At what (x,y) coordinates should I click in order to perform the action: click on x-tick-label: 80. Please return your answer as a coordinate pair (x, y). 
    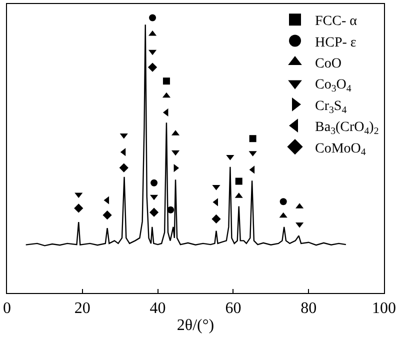
    Looking at the image, I should click on (308, 309).